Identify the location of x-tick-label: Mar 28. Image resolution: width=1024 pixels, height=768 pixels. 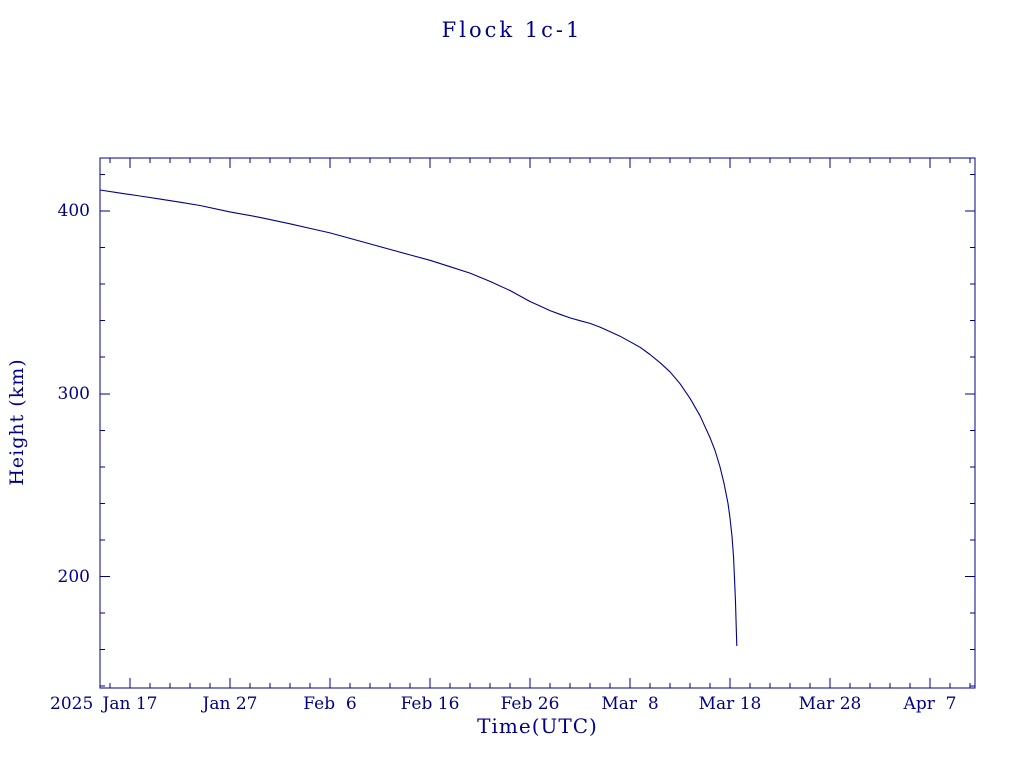
(830, 704).